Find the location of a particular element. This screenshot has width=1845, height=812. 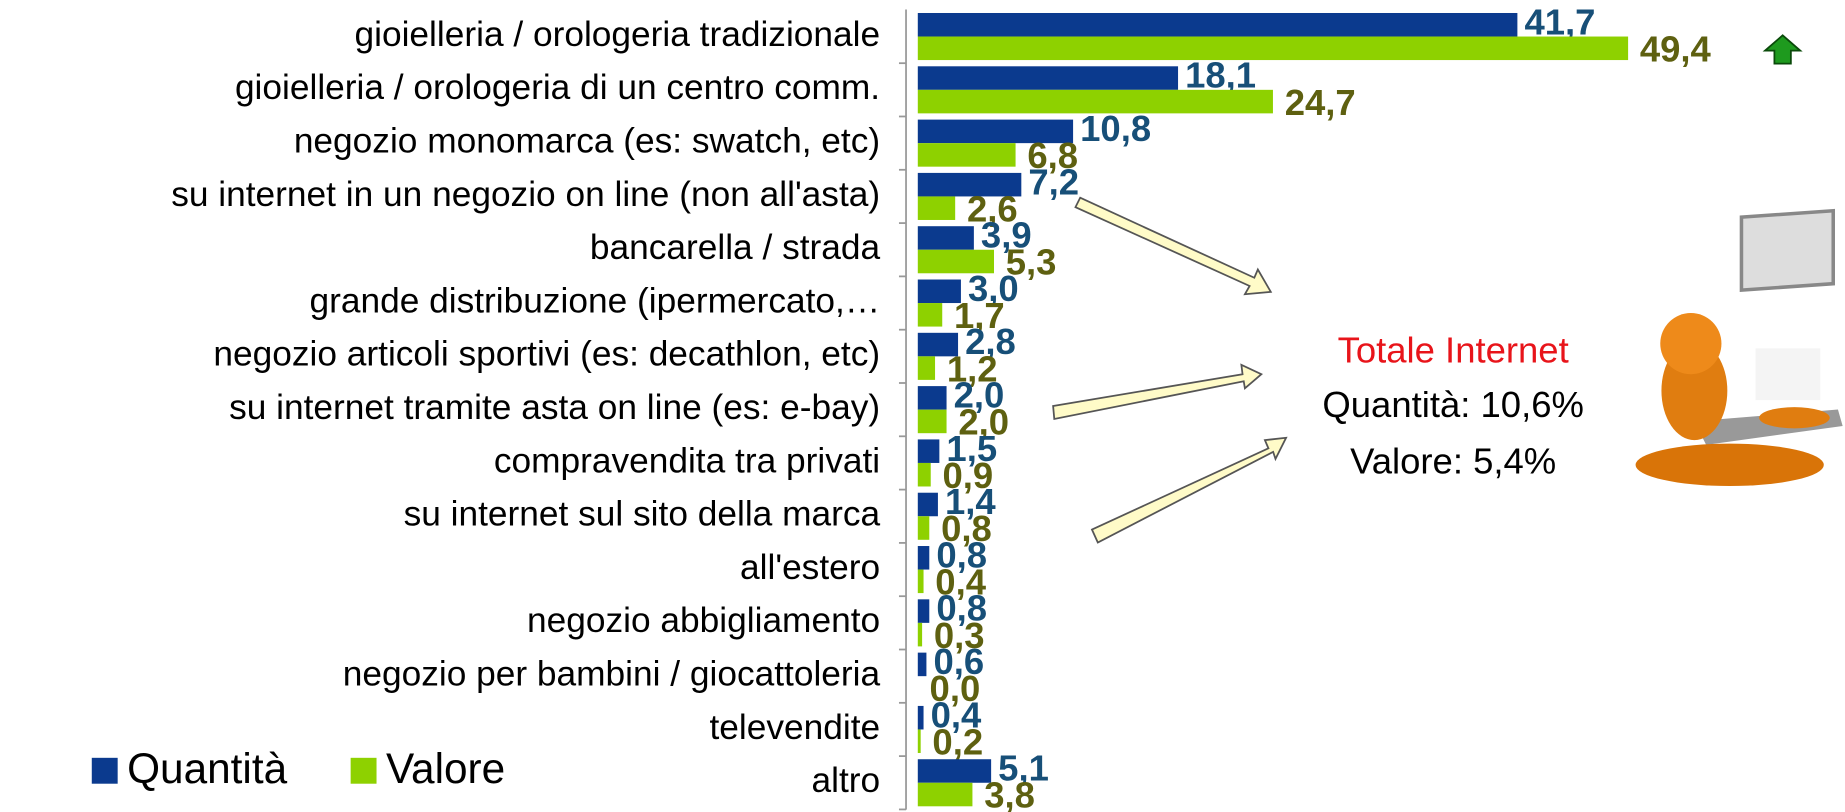

category-label: compravendita tra privati is located at coordinates (687, 460).